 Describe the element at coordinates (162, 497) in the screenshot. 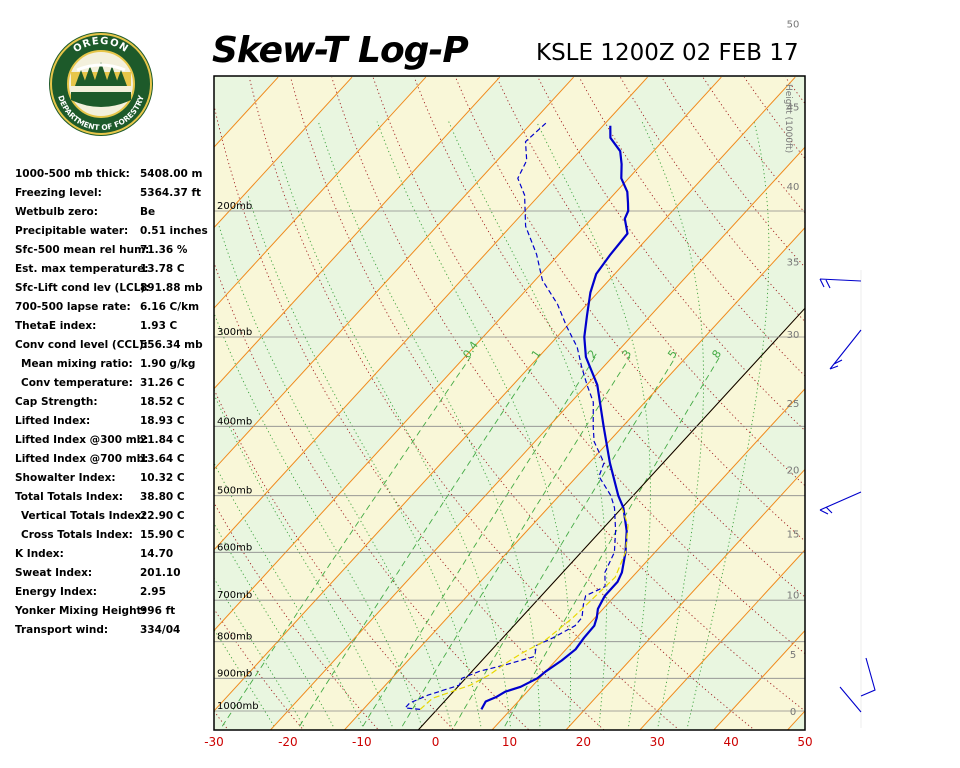

I see `index-value: 38.80 C` at that location.